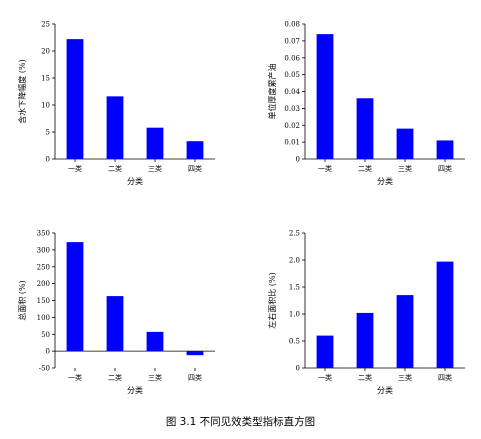  I want to click on y-tick-label: 2.0, so click(294, 261).